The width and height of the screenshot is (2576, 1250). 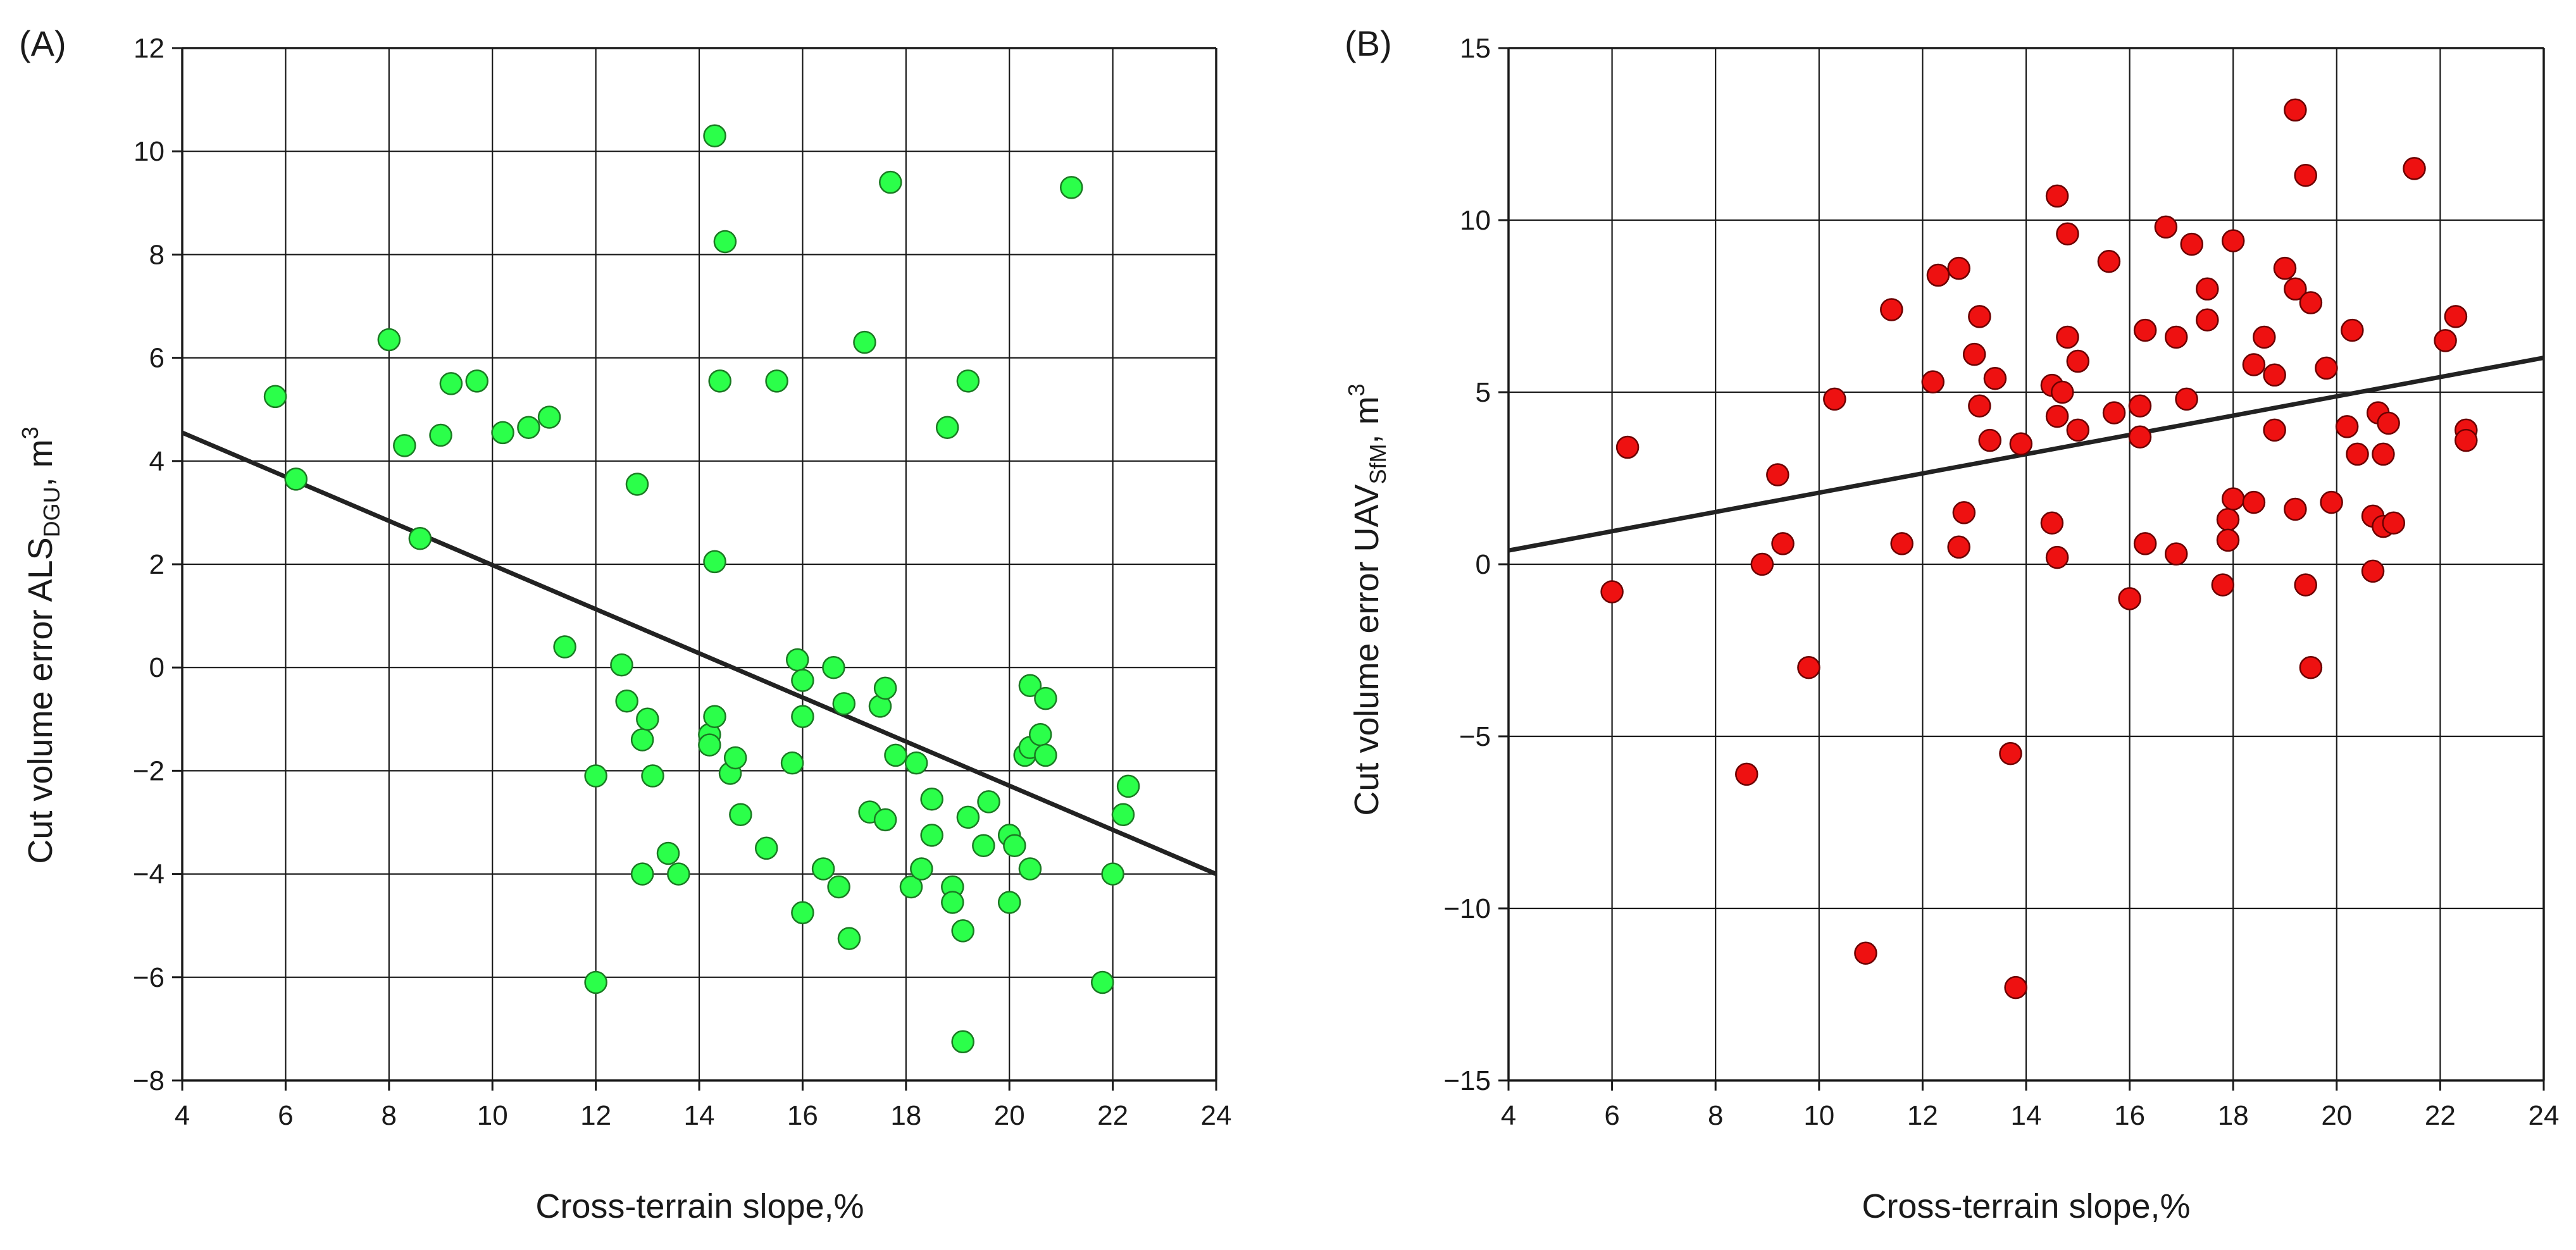 What do you see at coordinates (52, 511) in the screenshot?
I see `panel-a-ylabel-sub: DGU` at bounding box center [52, 511].